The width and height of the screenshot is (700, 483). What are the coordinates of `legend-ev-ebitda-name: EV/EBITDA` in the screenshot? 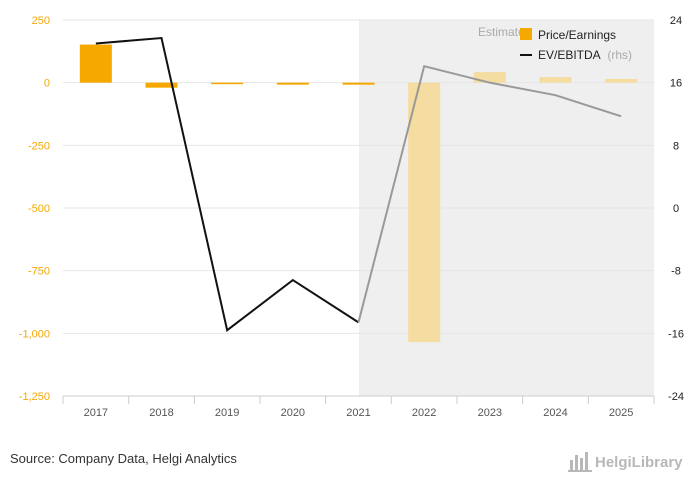 It's located at (569, 55).